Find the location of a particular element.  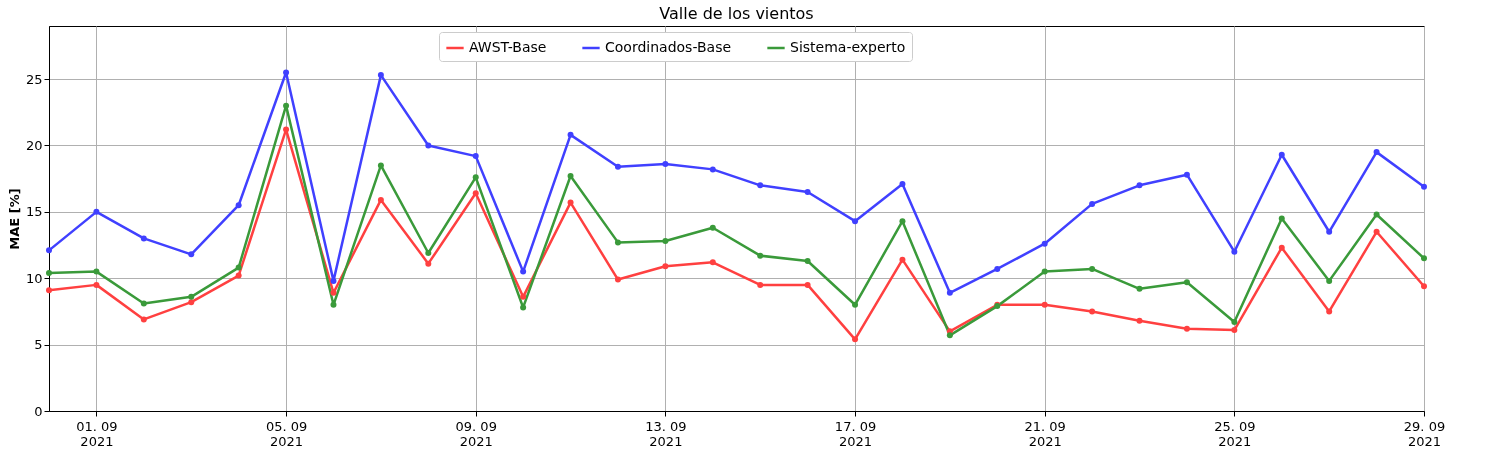

x-tick-label: 25. 09 2021 is located at coordinates (1235, 433).